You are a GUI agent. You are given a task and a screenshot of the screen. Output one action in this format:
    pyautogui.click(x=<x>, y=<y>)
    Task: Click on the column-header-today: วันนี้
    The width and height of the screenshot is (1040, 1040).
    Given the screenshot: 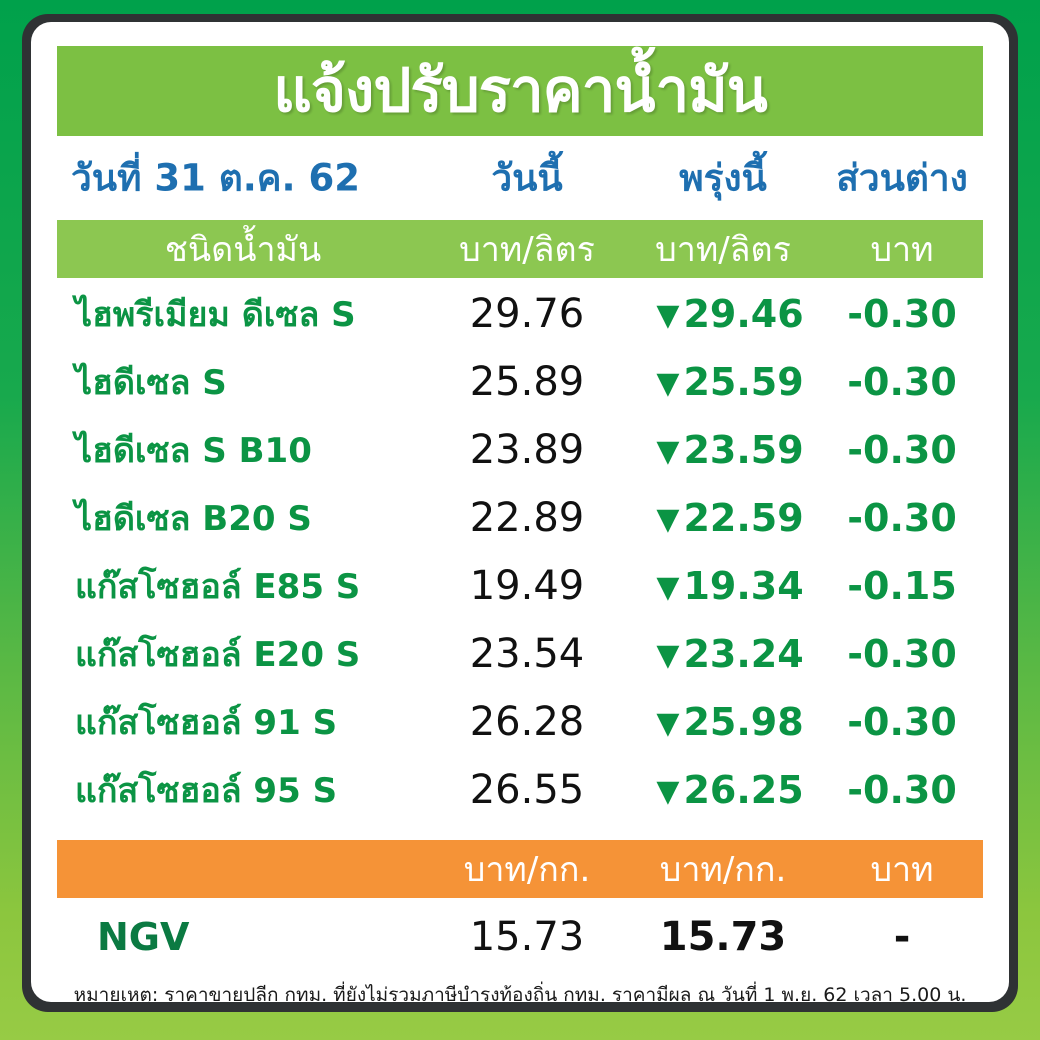 What is the action you would take?
    pyautogui.click(x=527, y=178)
    